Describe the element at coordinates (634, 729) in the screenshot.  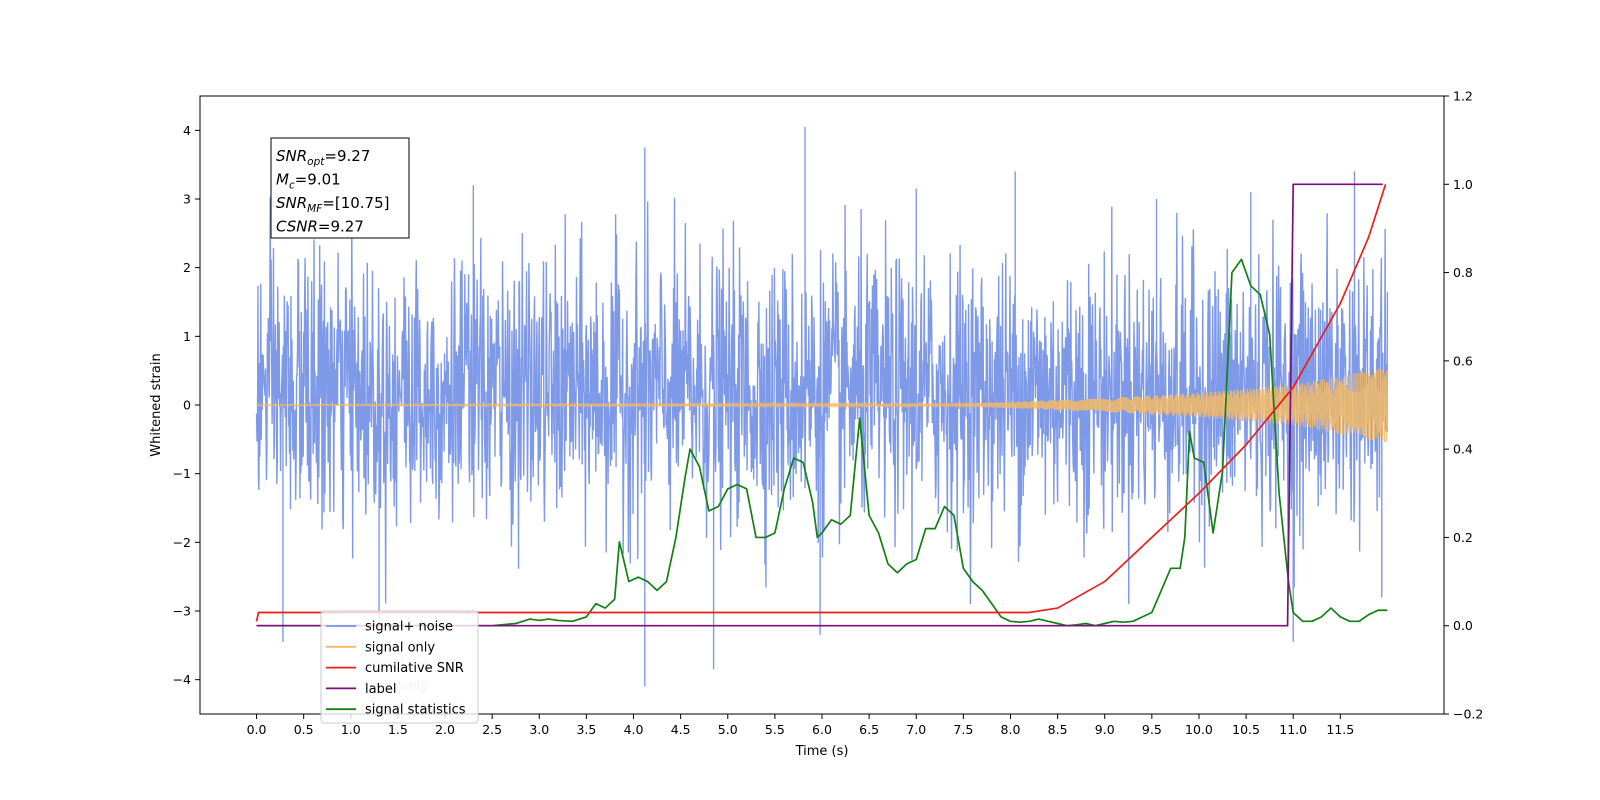
I see `x-tick-label: 4.0` at that location.